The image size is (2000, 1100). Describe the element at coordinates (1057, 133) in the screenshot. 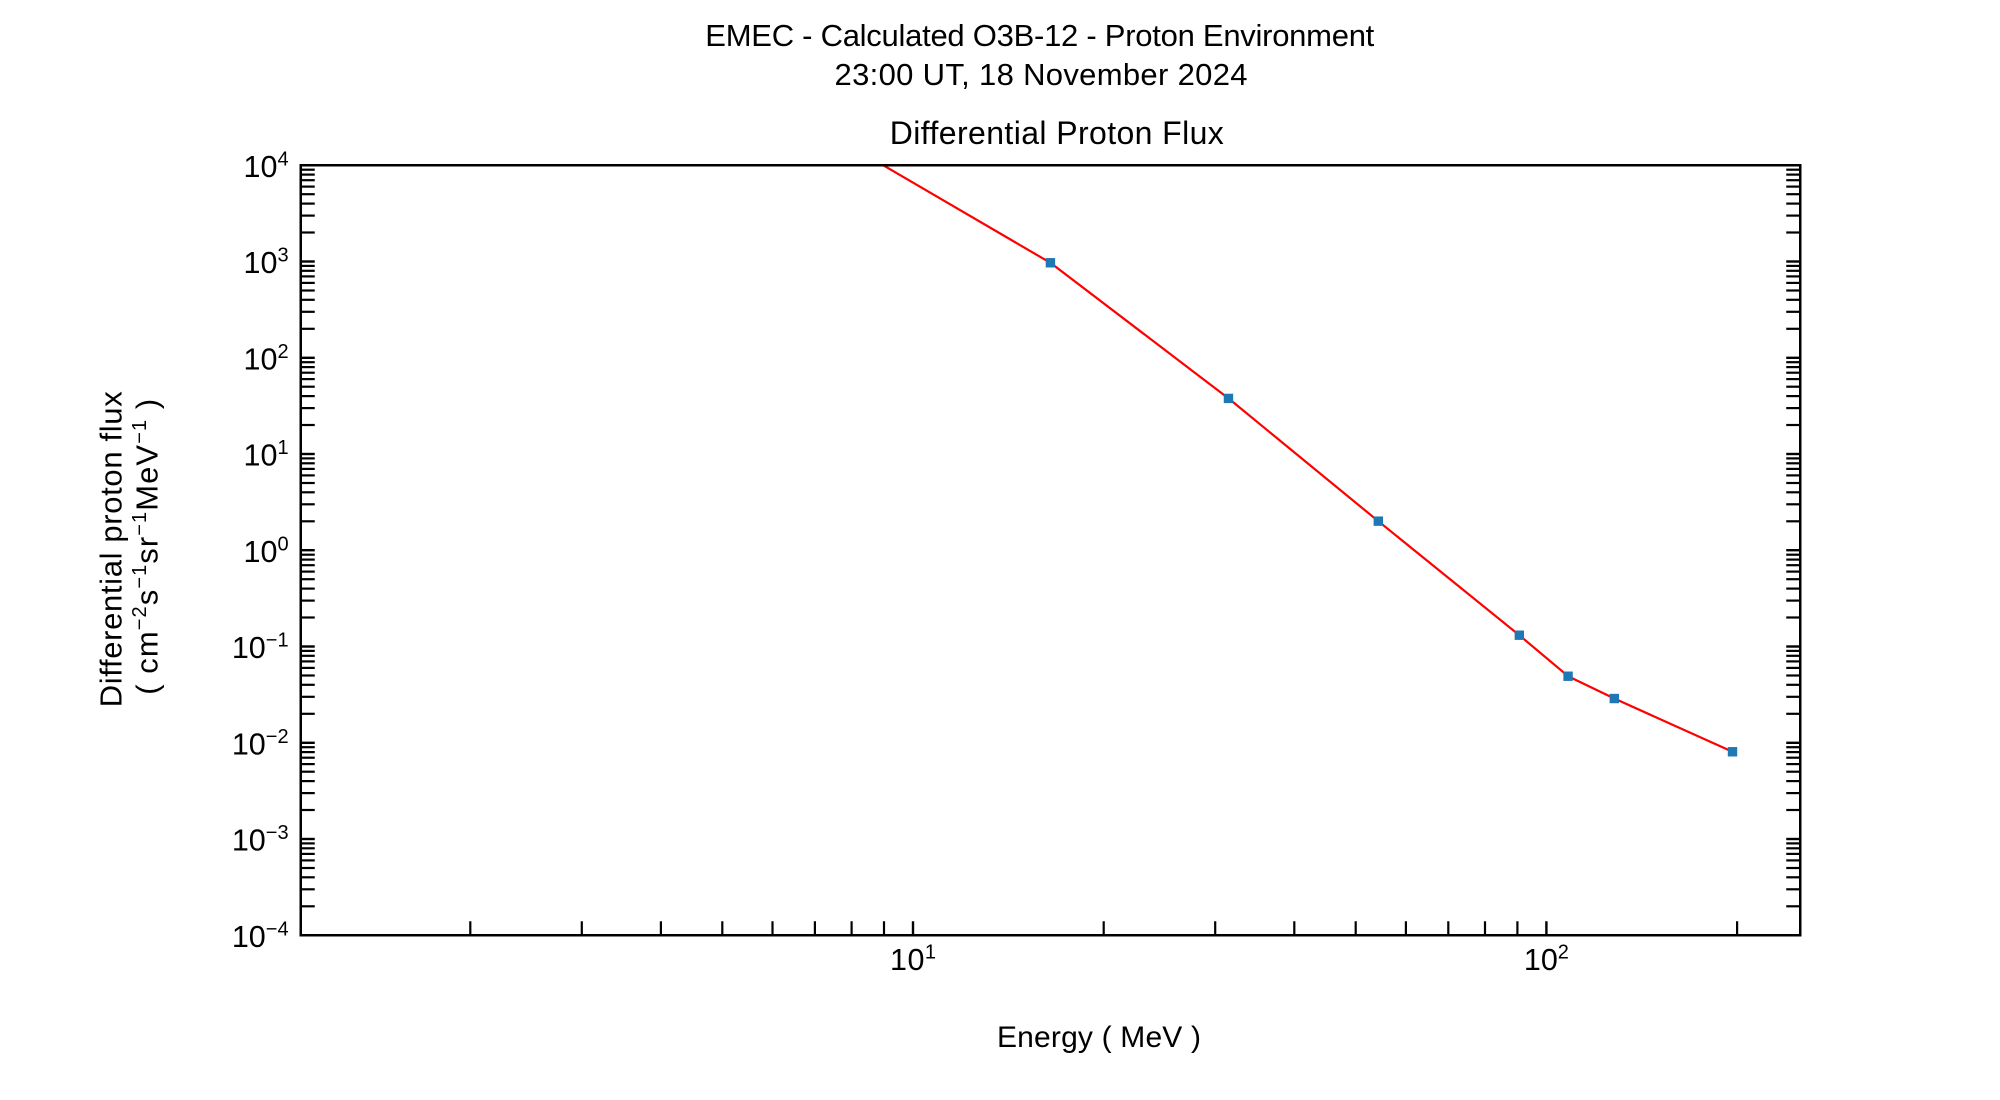

I see `svg-text: Differential Proton Flux` at that location.